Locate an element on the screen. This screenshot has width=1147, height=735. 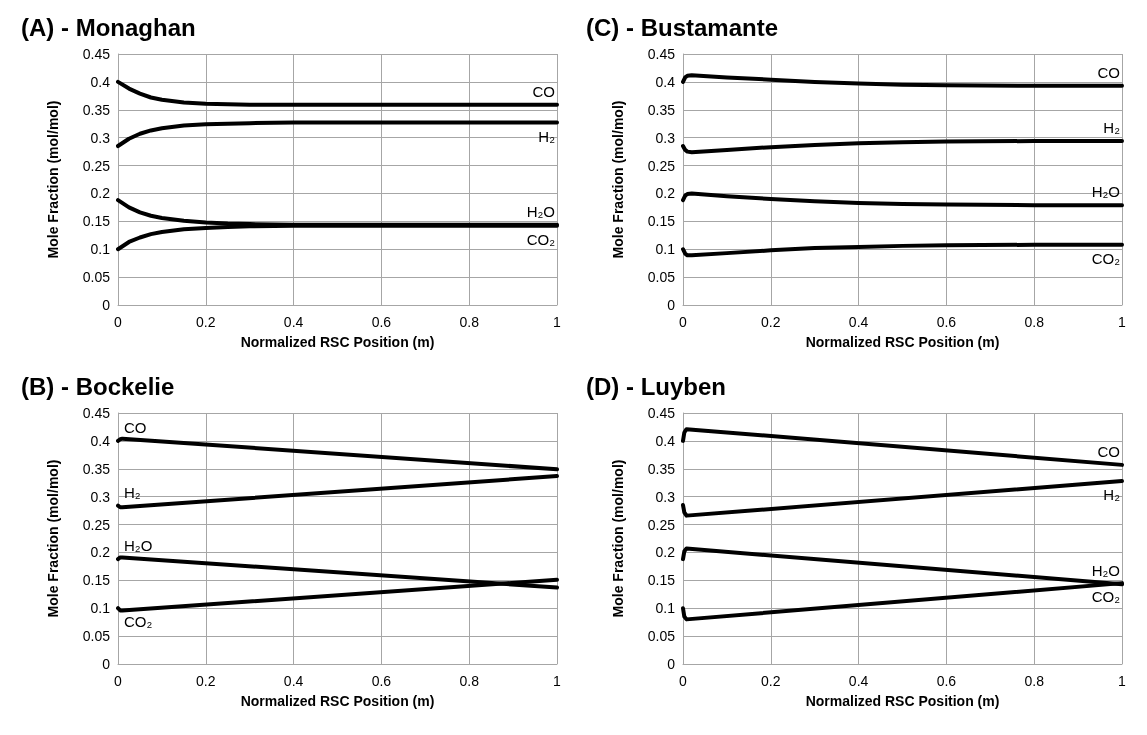
chart-title: (A) - Monaghan is located at coordinates (108, 27).